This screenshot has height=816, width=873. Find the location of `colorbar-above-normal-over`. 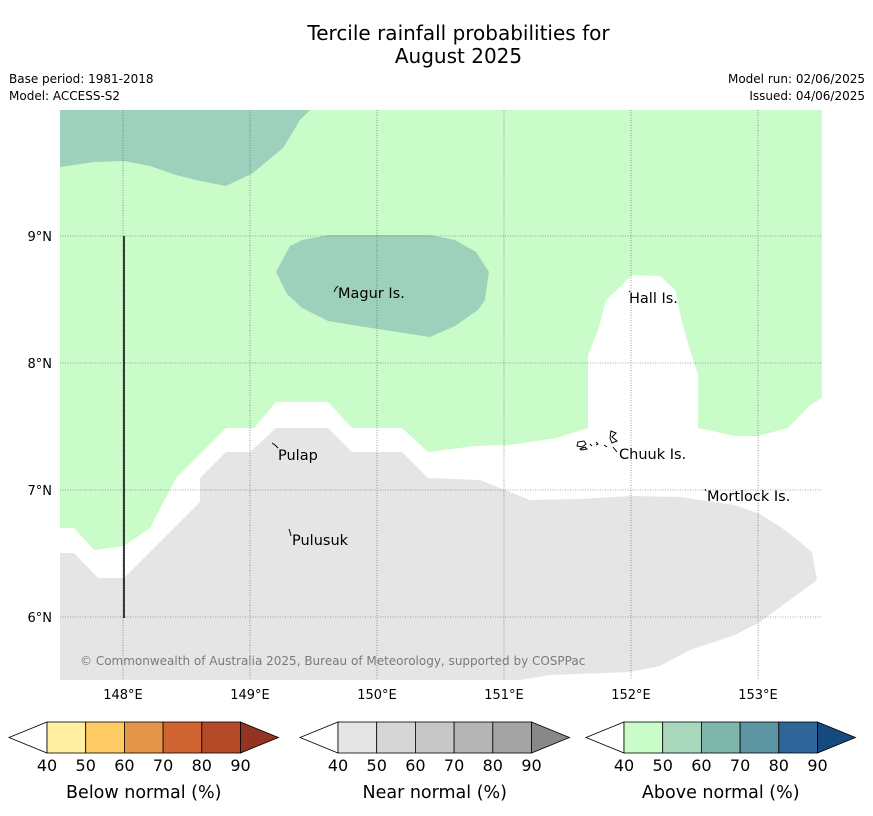

colorbar-above-normal-over is located at coordinates (837, 737).